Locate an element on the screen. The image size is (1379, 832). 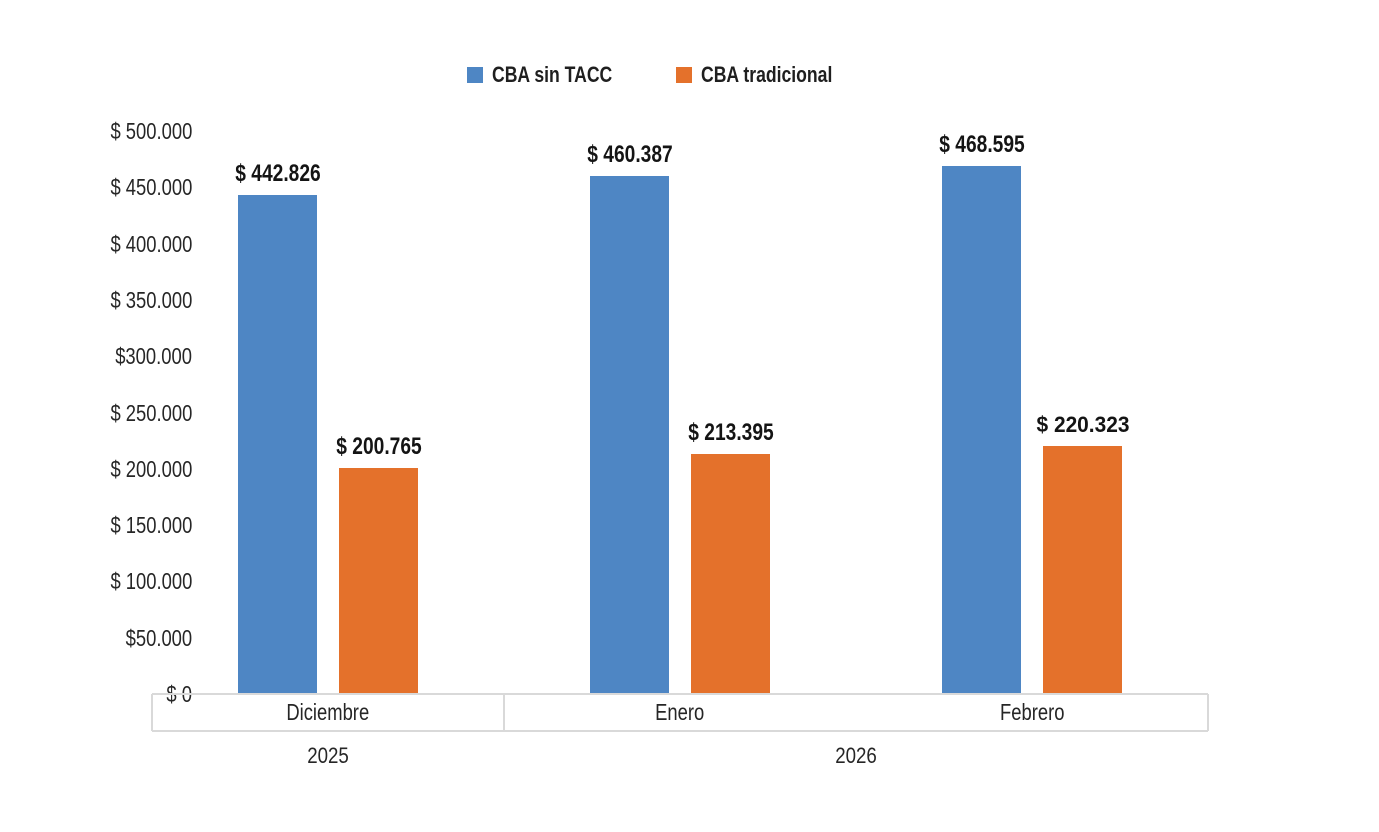
category-label-text: Diciembre is located at coordinates (328, 712).